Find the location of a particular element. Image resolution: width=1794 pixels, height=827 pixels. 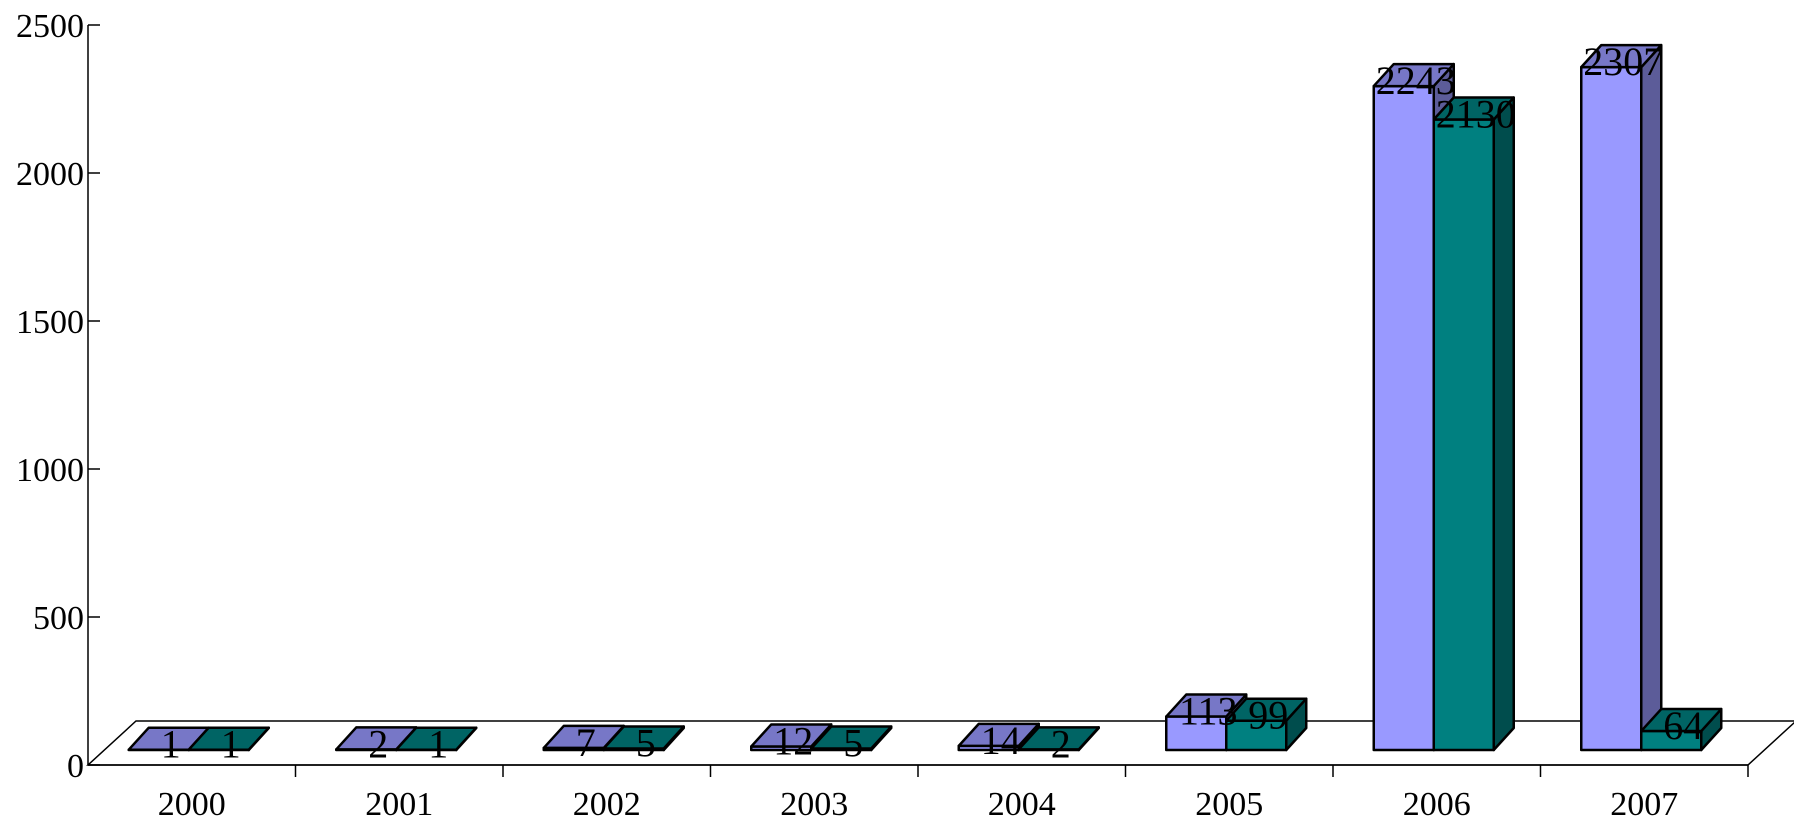

data-label: 2130 is located at coordinates (1476, 114).